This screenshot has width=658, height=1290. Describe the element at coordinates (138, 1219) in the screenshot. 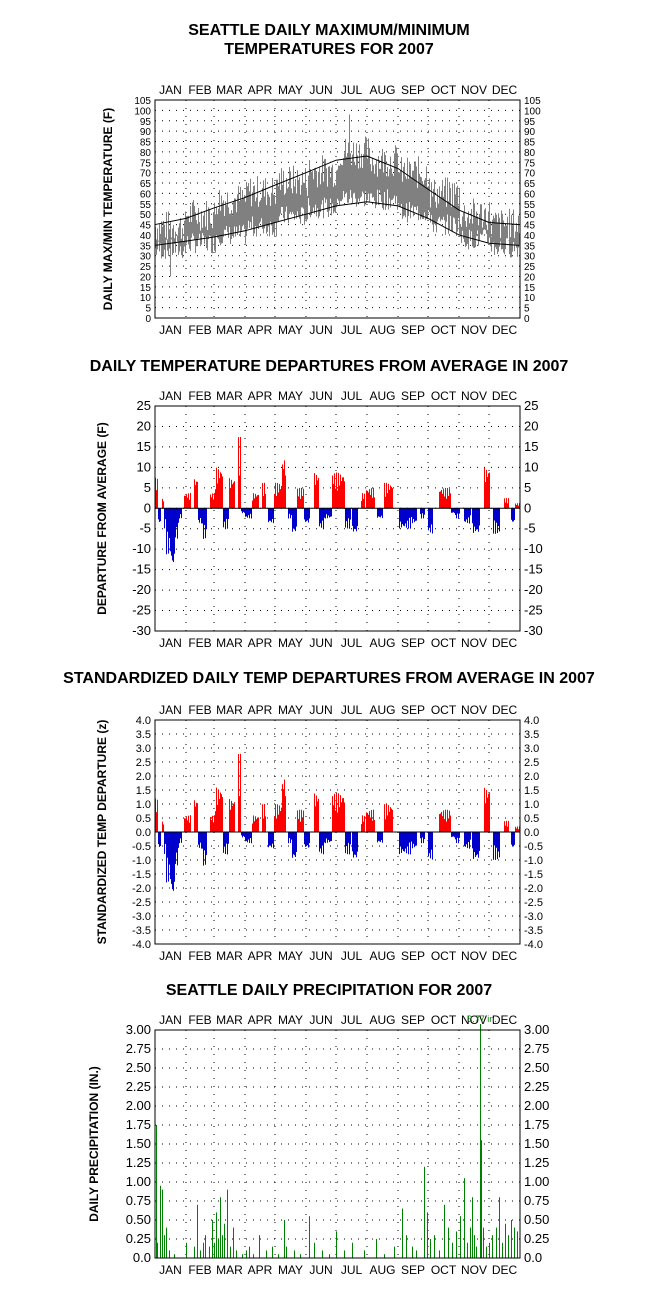

I see `y-tick-label-left: 0.50` at that location.